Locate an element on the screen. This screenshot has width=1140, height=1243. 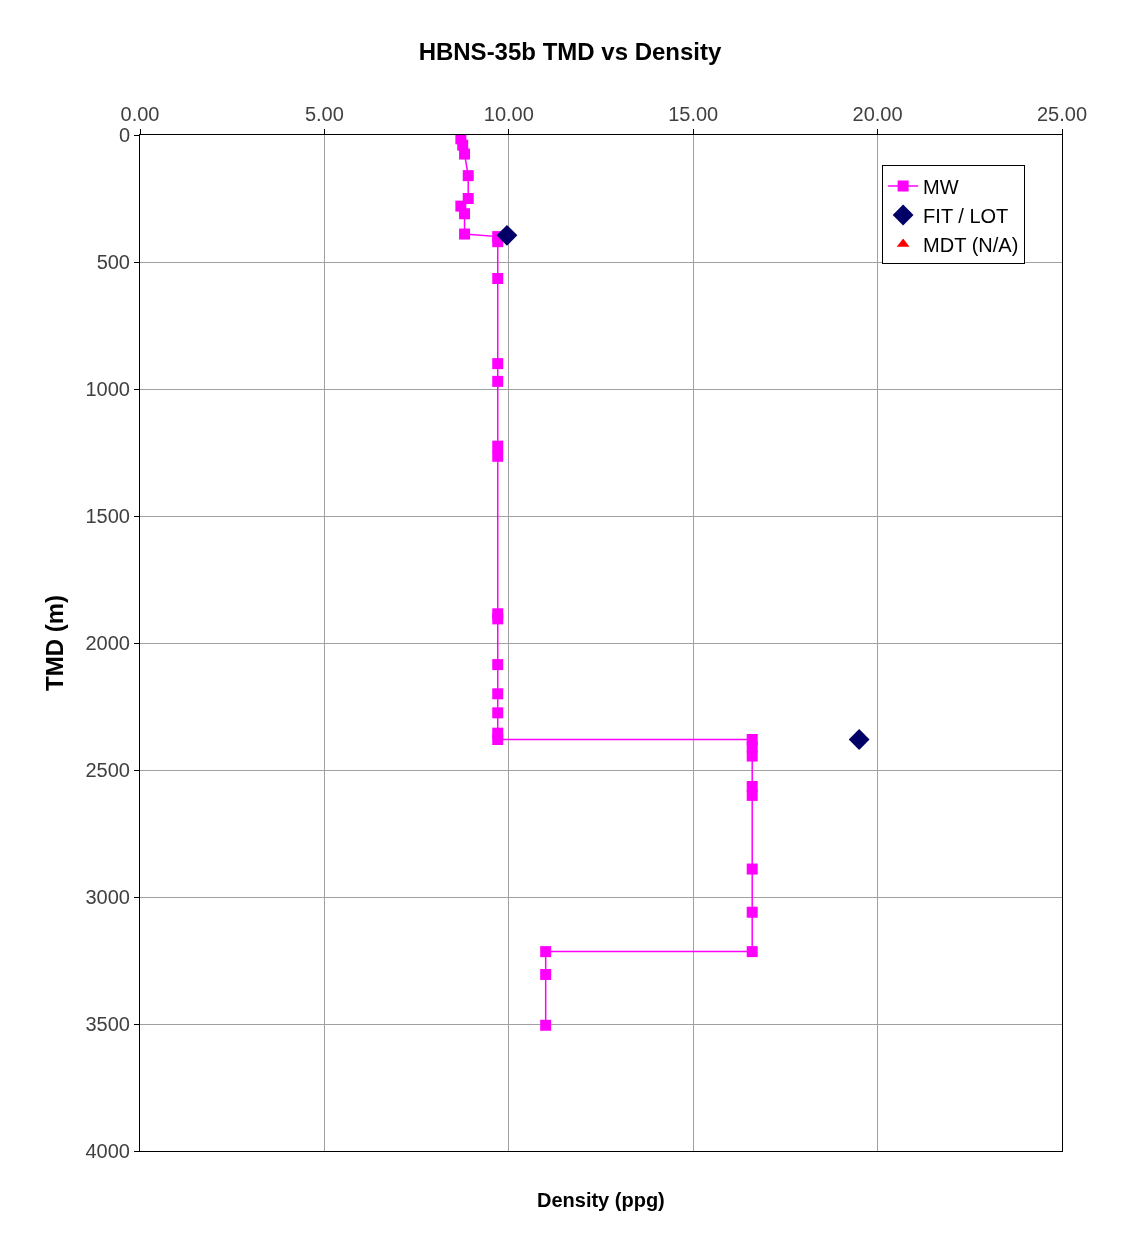
x-tick-label: 15.00 is located at coordinates (693, 114).